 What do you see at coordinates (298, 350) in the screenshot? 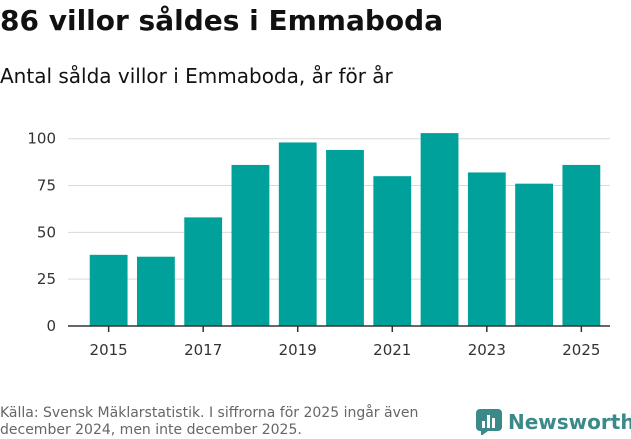
I see `x-tick-label-2019: 2019` at bounding box center [298, 350].